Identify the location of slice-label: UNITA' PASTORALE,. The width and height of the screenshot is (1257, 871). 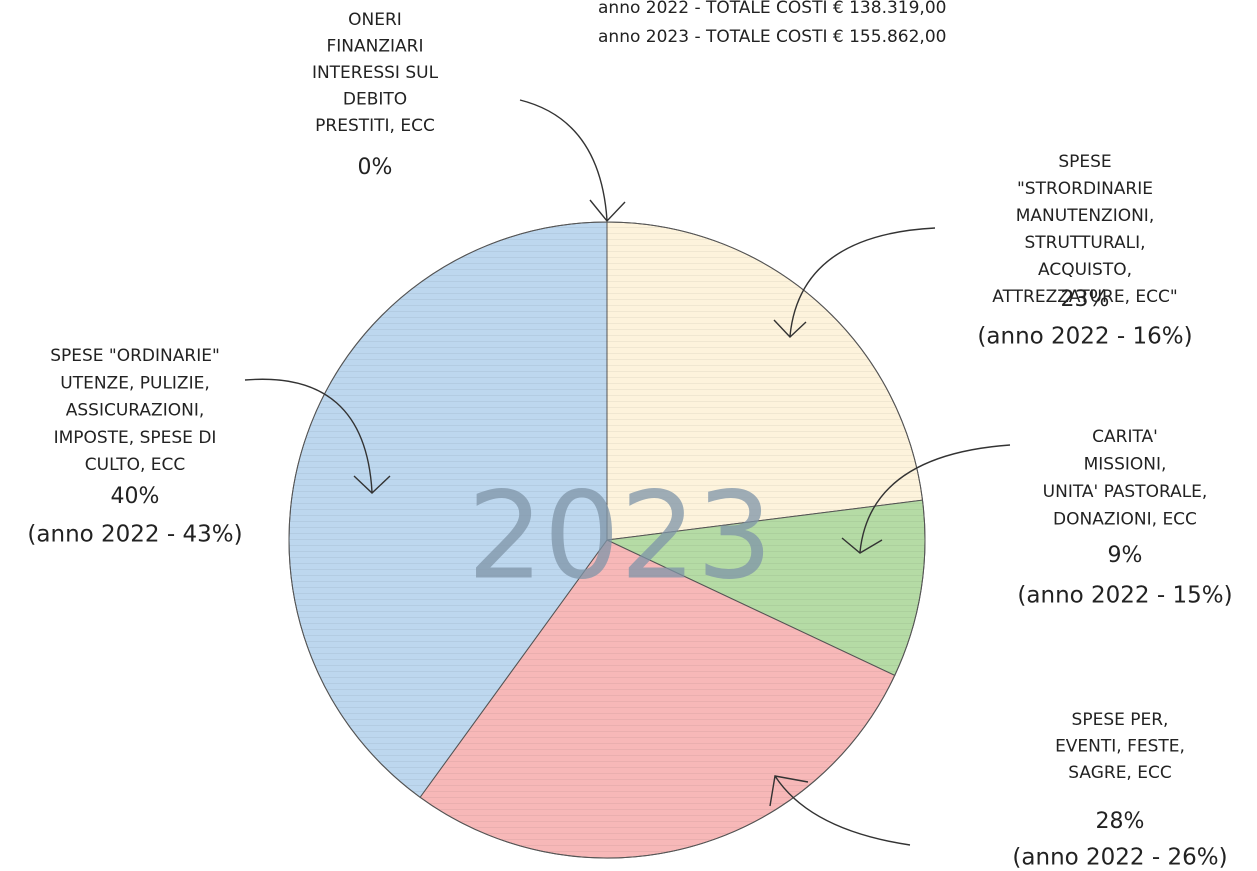
(1125, 492).